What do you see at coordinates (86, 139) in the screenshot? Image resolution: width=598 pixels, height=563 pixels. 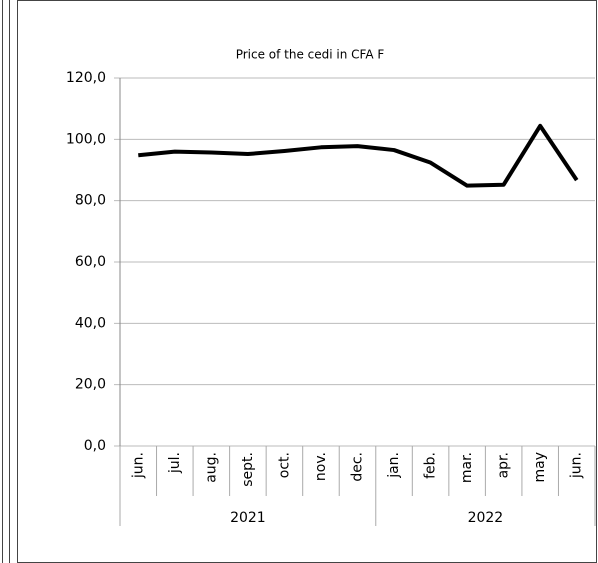 I see `y-tick-label: 100,0` at bounding box center [86, 139].